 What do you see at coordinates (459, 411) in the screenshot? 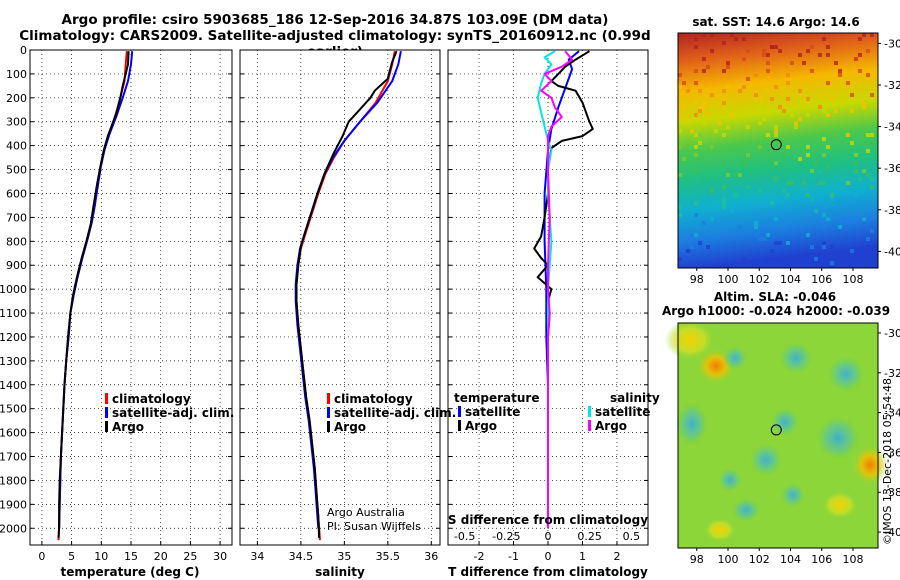
I see `legend-swatch-t-satellite` at bounding box center [459, 411].